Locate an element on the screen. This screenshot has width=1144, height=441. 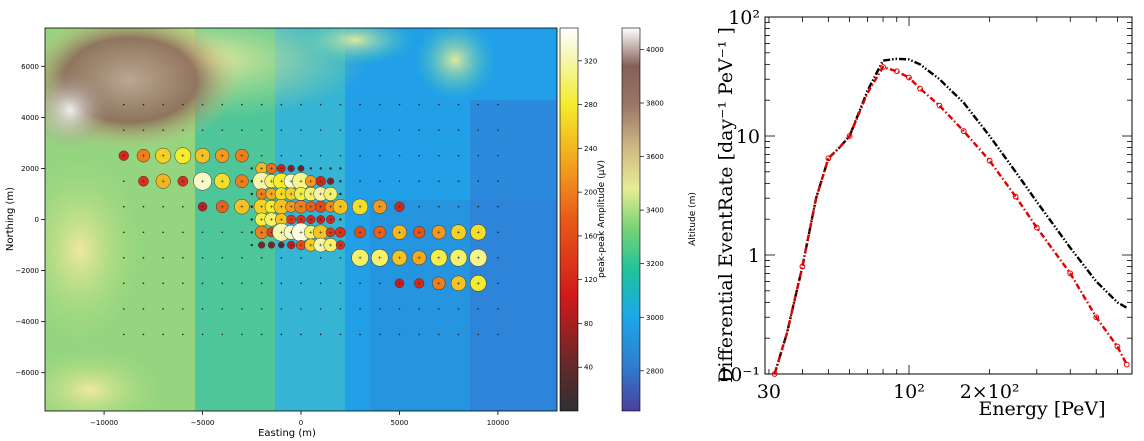
map-y-tick-label: 0 is located at coordinates (37, 220).